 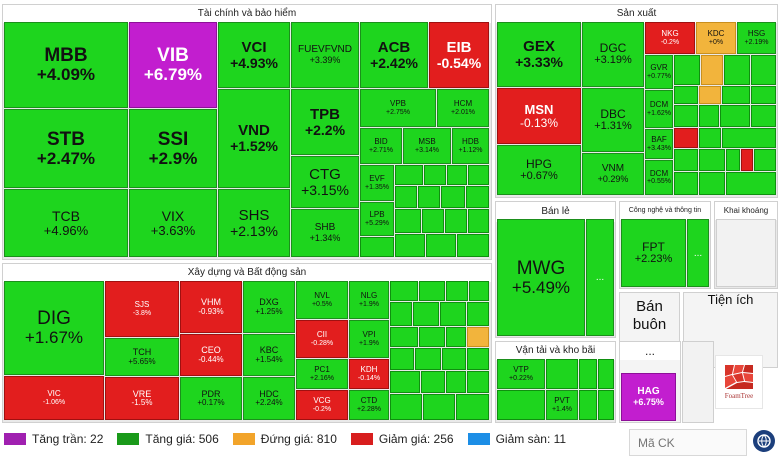 I want to click on stock-tile: MSB +3.14%, so click(x=427, y=146).